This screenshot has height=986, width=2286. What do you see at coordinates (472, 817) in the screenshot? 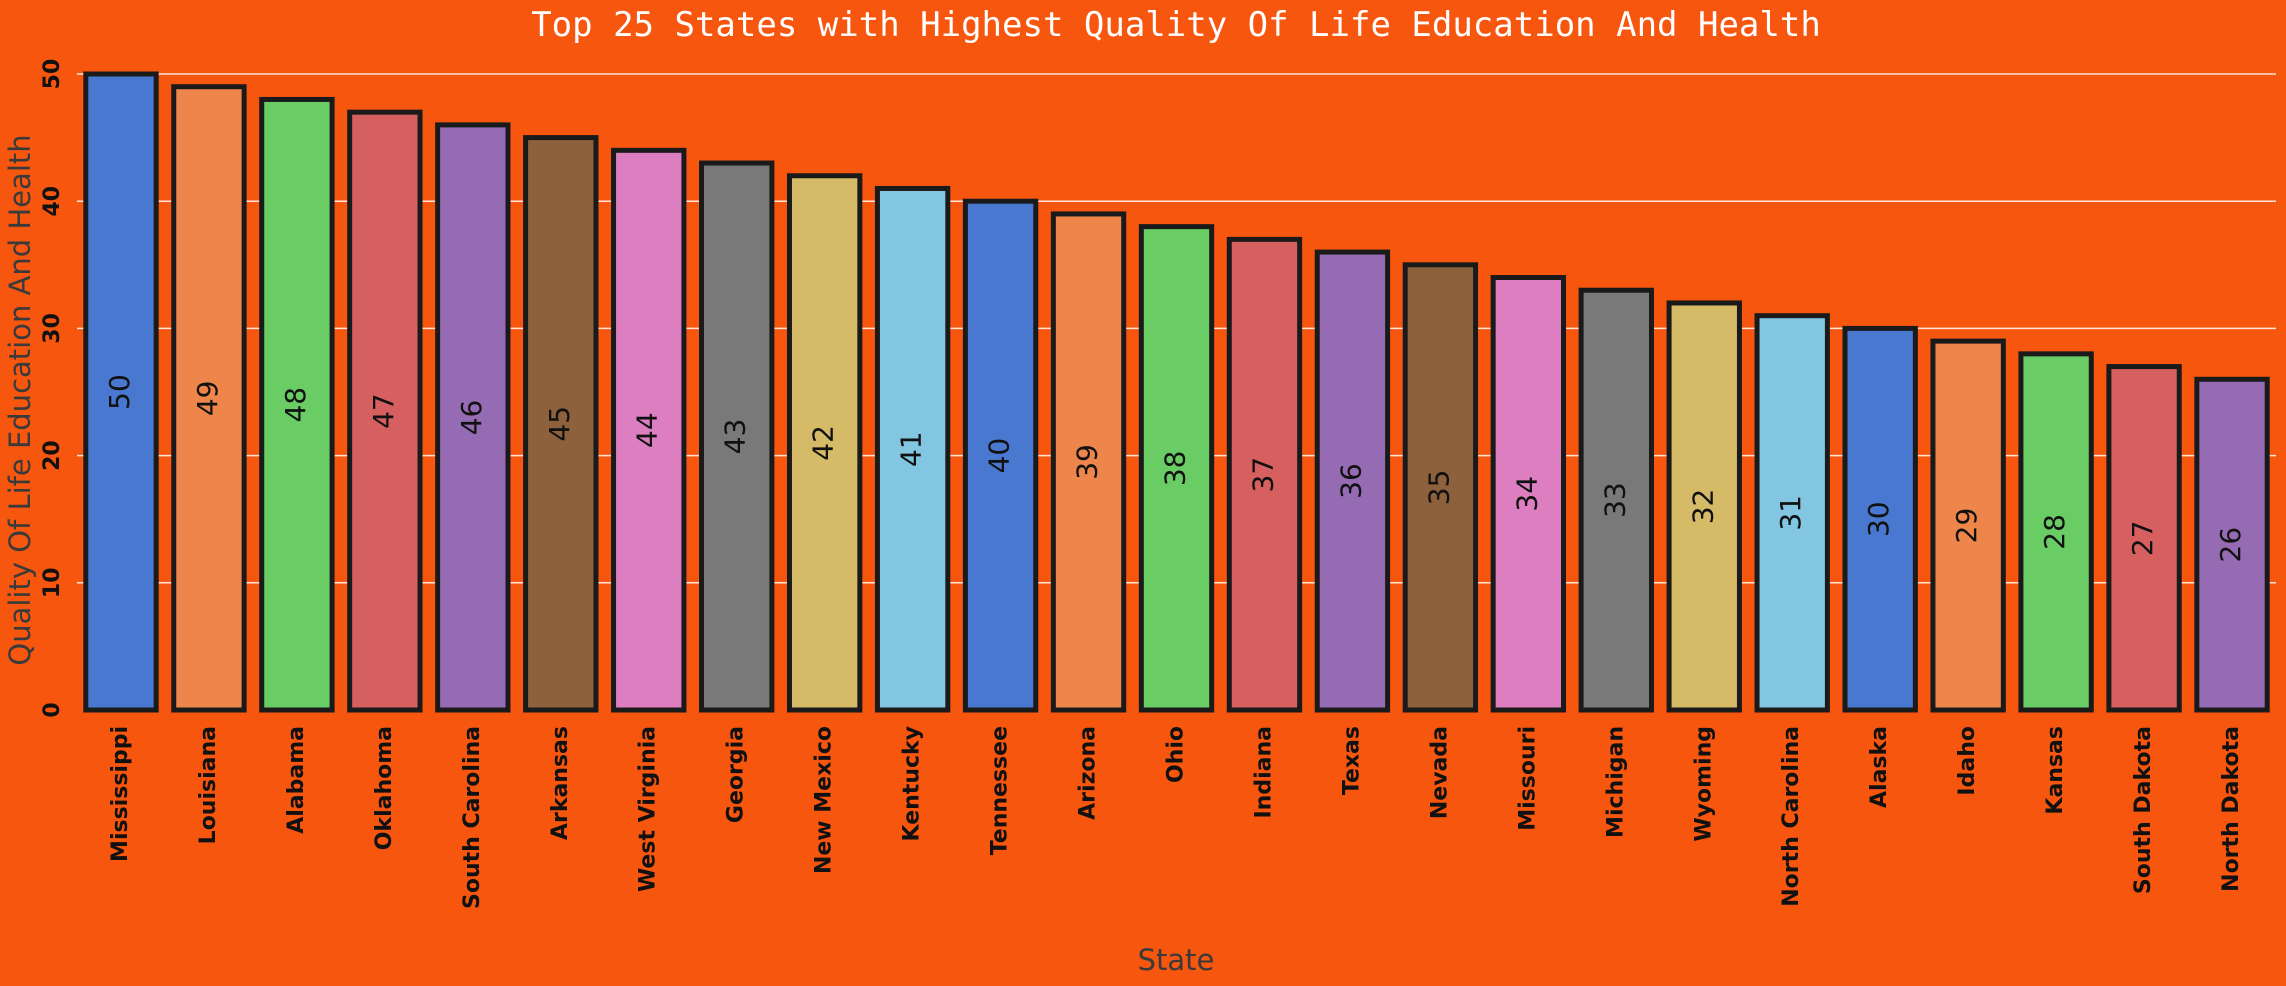
I see `x-tick-label: South Carolina` at bounding box center [472, 817].